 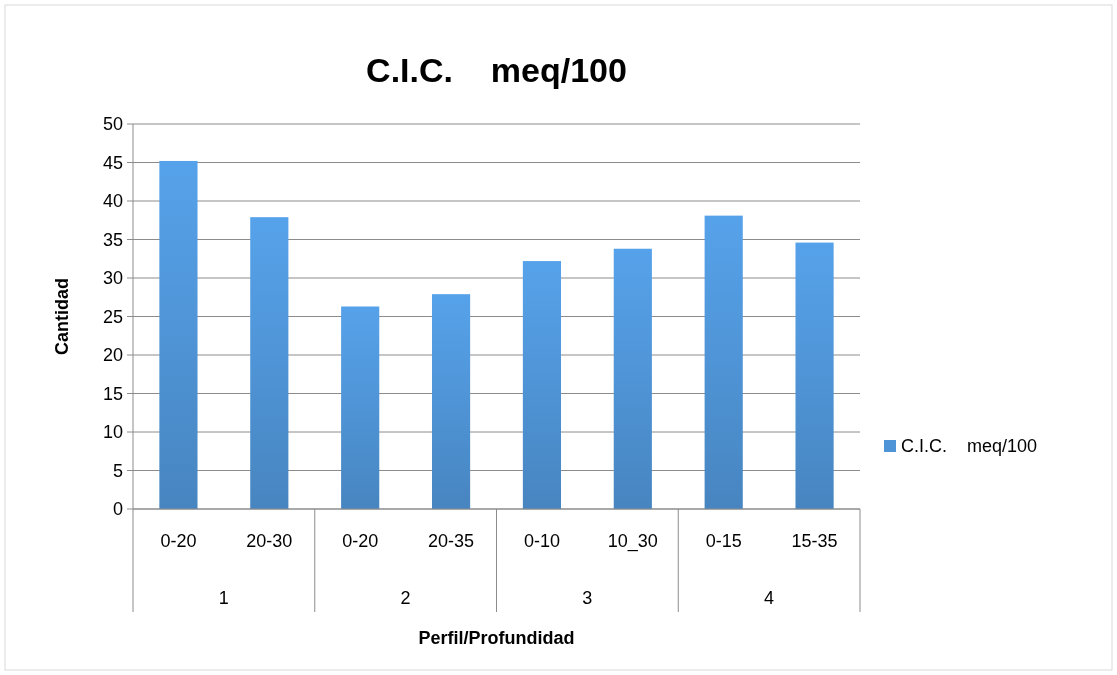 What do you see at coordinates (112, 278) in the screenshot?
I see `y-tick-label: 30` at bounding box center [112, 278].